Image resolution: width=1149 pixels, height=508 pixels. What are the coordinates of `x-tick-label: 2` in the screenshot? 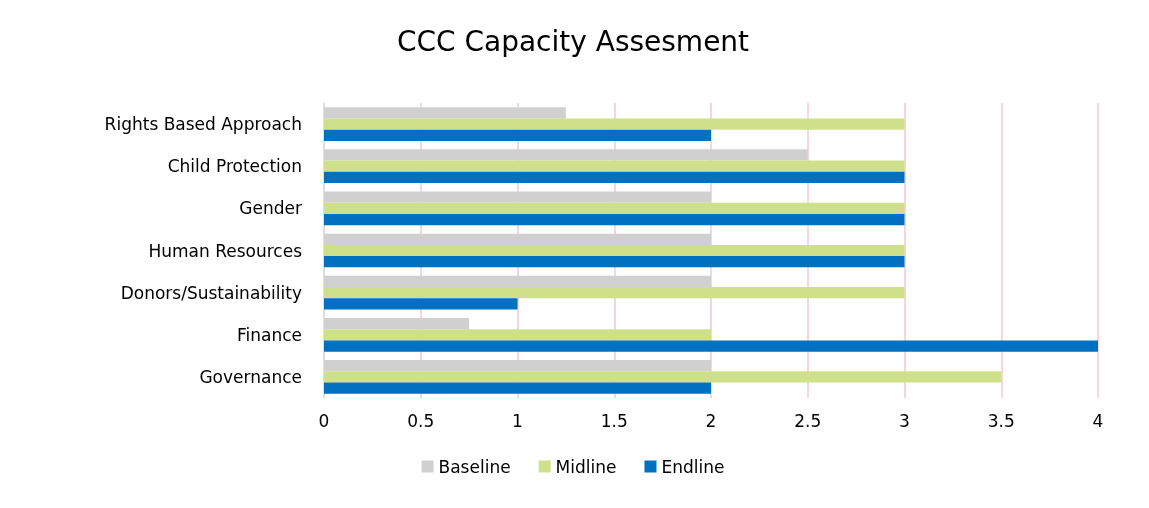 It's located at (711, 420).